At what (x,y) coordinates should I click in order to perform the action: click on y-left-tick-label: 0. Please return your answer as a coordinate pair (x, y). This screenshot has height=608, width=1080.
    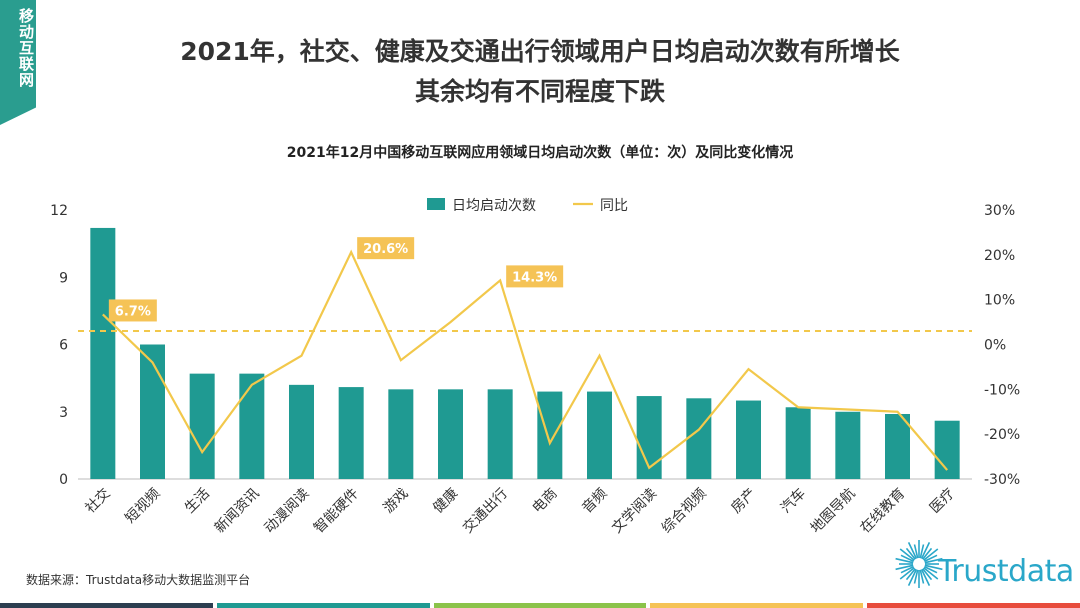
    Looking at the image, I should click on (63, 480).